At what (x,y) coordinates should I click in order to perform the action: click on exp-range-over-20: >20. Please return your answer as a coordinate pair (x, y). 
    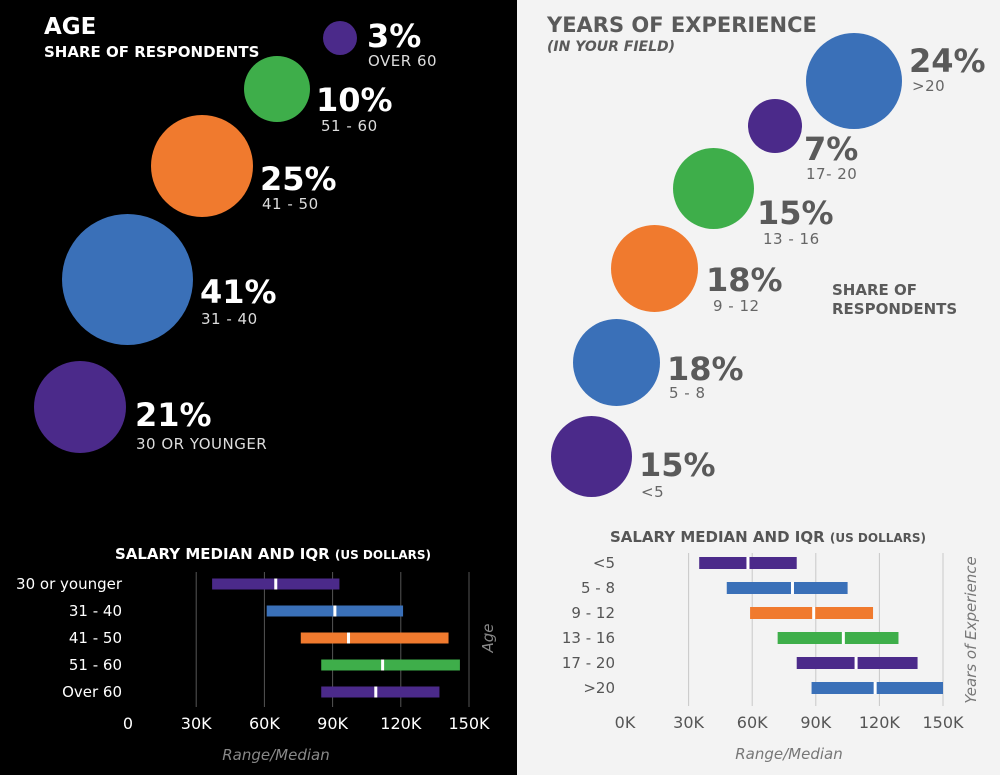
    Looking at the image, I should click on (929, 86).